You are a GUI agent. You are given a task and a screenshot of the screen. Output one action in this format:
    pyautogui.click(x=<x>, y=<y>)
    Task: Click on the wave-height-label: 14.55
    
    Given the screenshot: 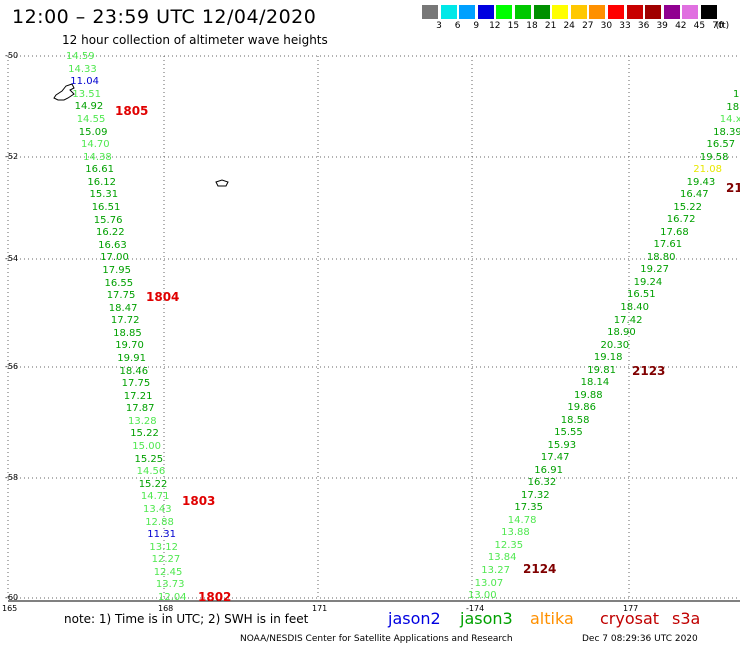 What is the action you would take?
    pyautogui.click(x=91, y=119)
    